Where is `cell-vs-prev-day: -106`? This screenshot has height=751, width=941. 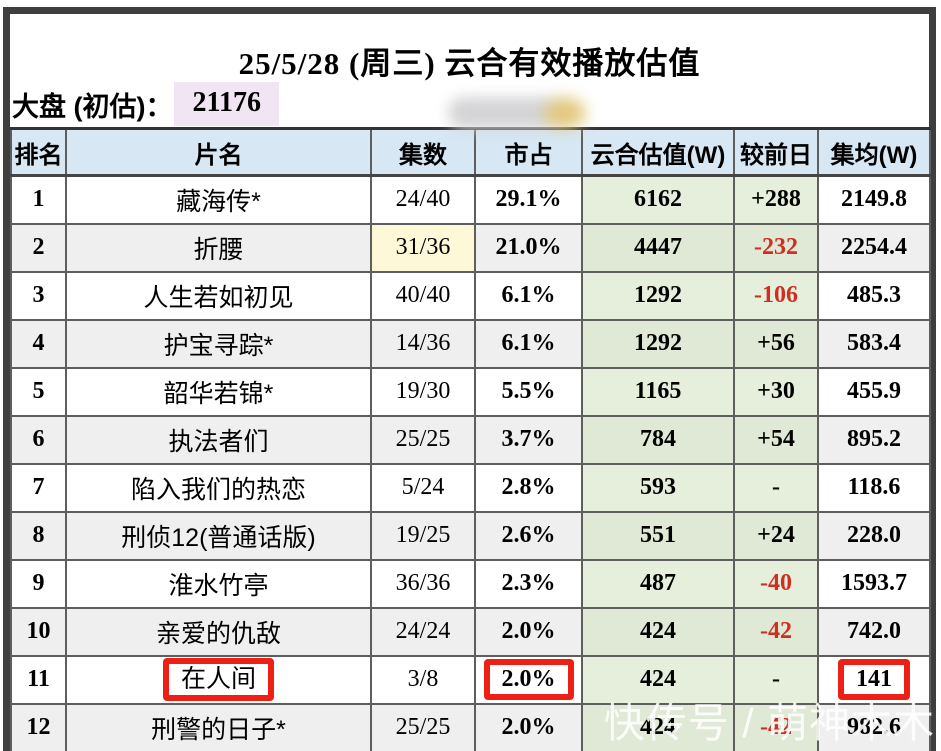
cell-vs-prev-day: -106 is located at coordinates (776, 295).